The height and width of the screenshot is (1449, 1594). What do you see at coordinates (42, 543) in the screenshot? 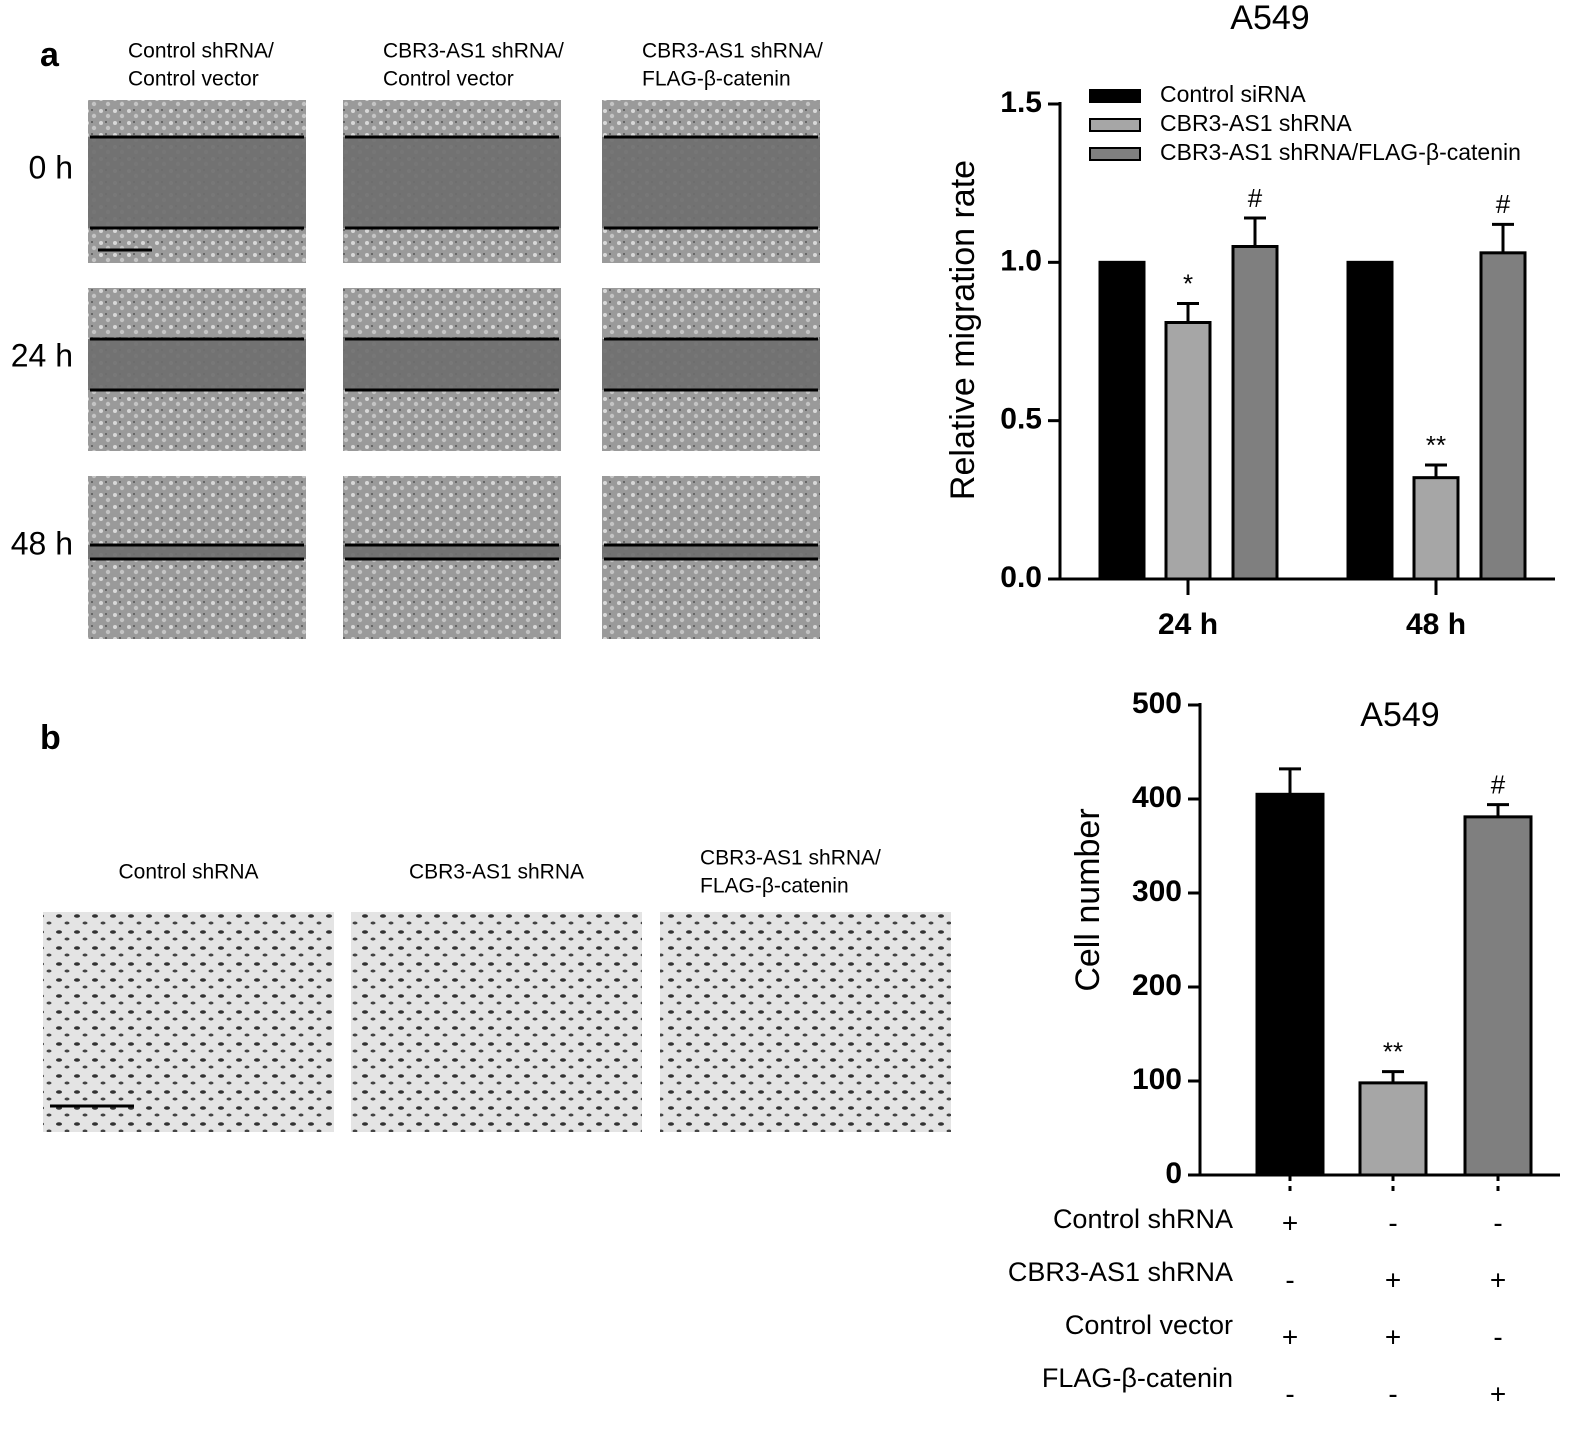
I see `row-label: 48 h` at bounding box center [42, 543].